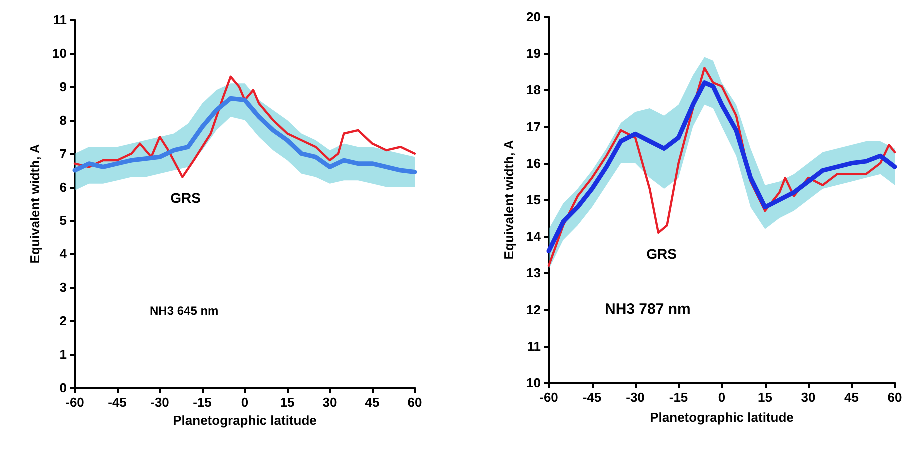  Describe the element at coordinates (533, 54) in the screenshot. I see `y-tick-label: 19` at that location.